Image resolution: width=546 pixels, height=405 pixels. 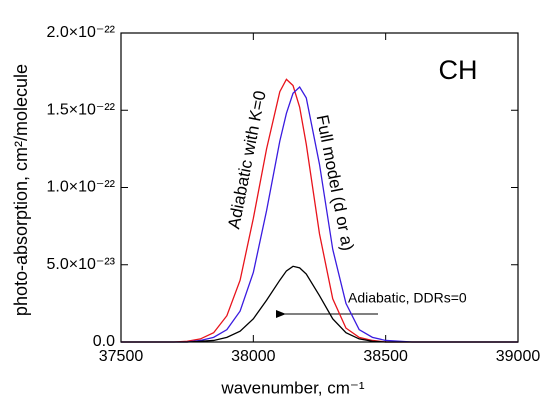 I want to click on x-tick-label: 38000, so click(x=253, y=356).